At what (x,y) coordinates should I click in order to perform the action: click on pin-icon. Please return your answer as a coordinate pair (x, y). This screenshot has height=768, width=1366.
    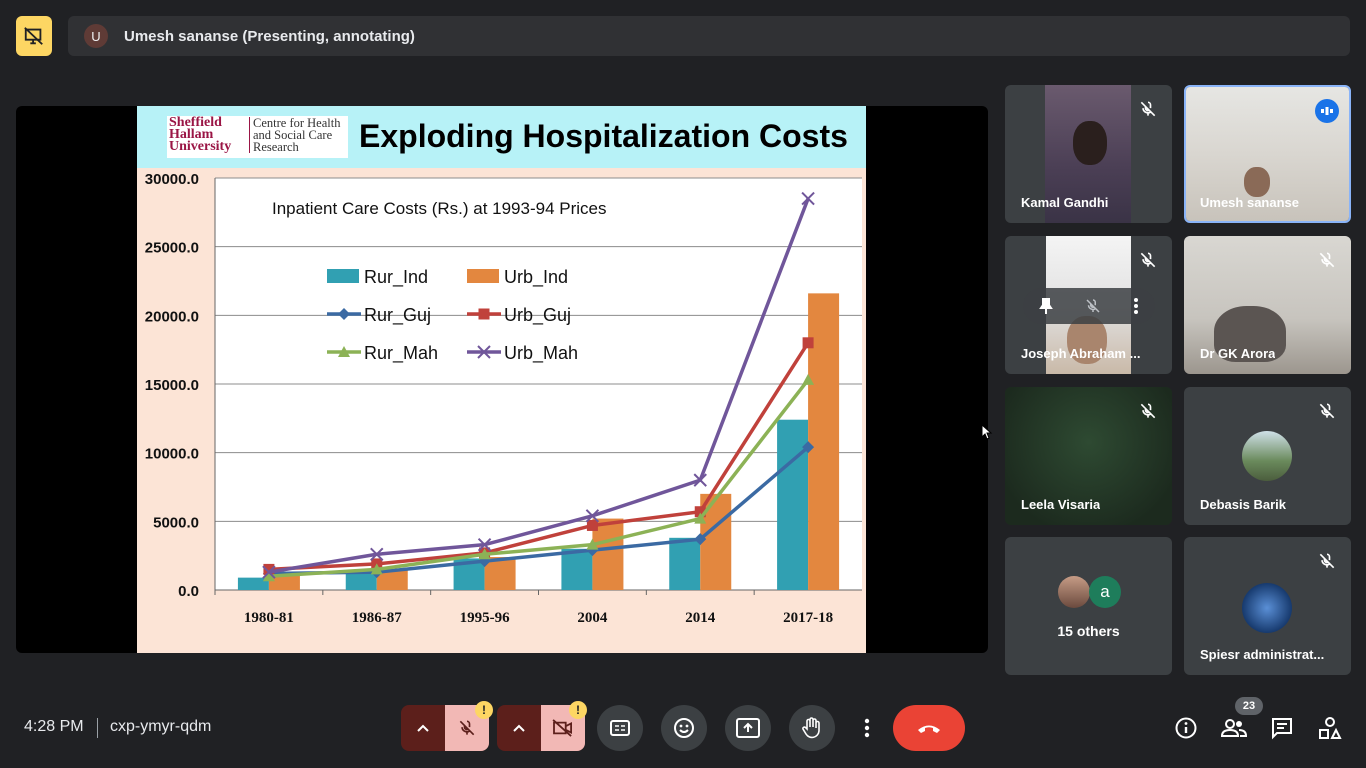
    Looking at the image, I should click on (1045, 306).